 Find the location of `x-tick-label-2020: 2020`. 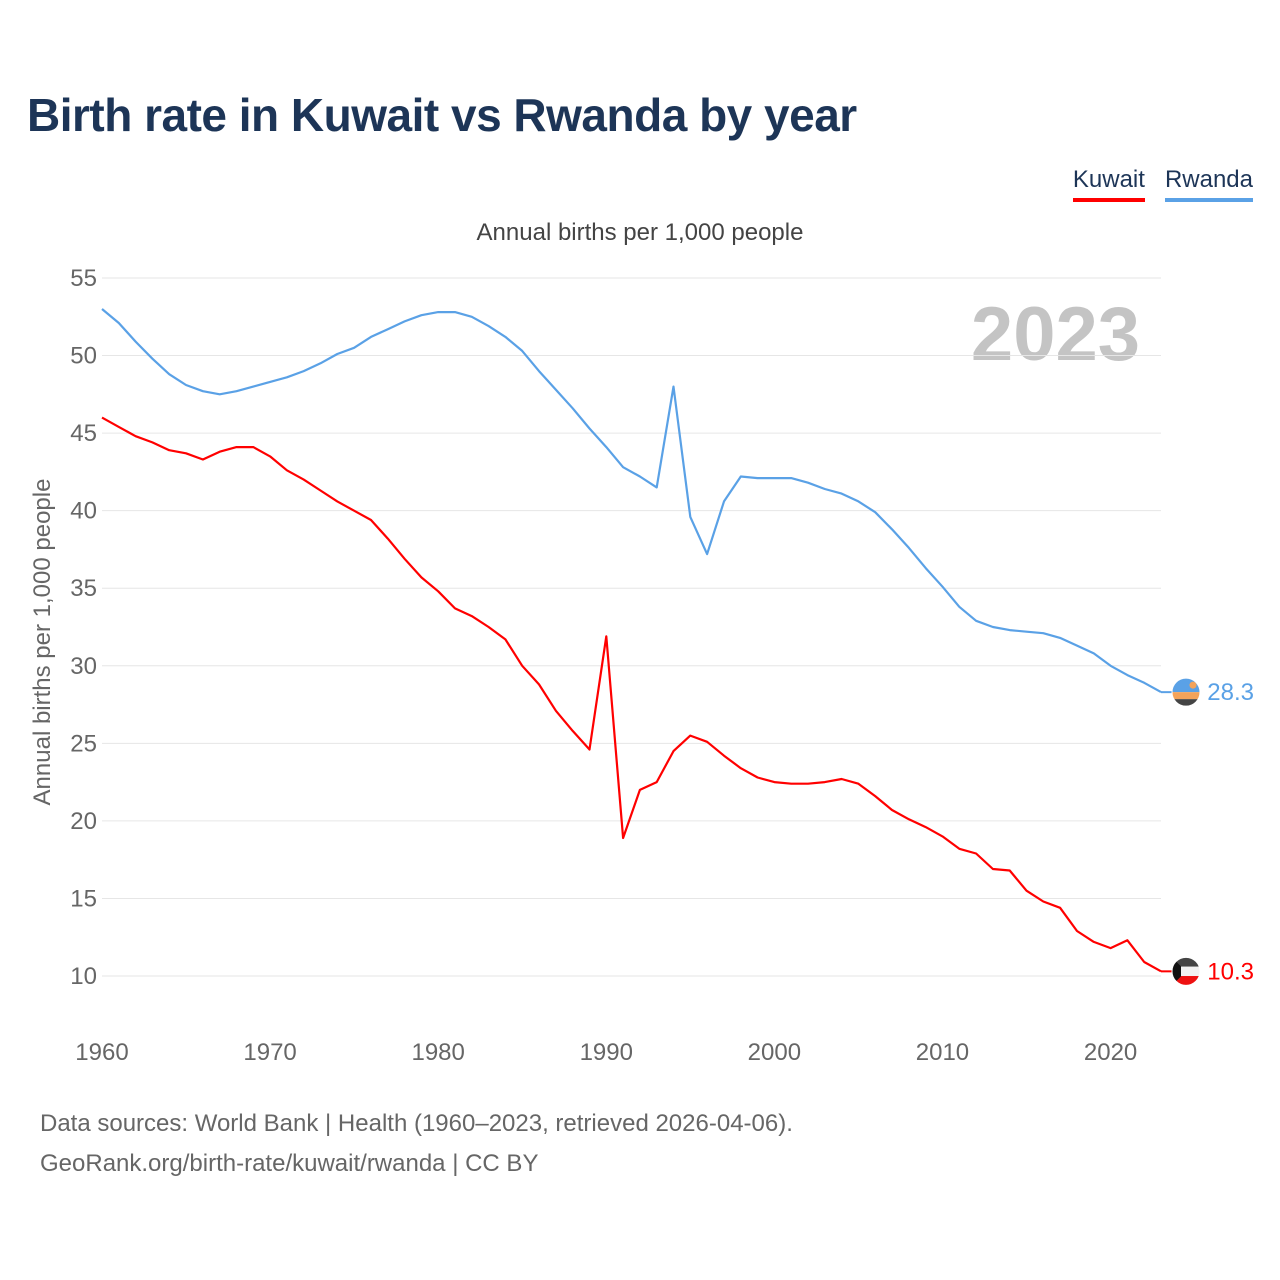

x-tick-label-2020: 2020 is located at coordinates (1110, 1052).